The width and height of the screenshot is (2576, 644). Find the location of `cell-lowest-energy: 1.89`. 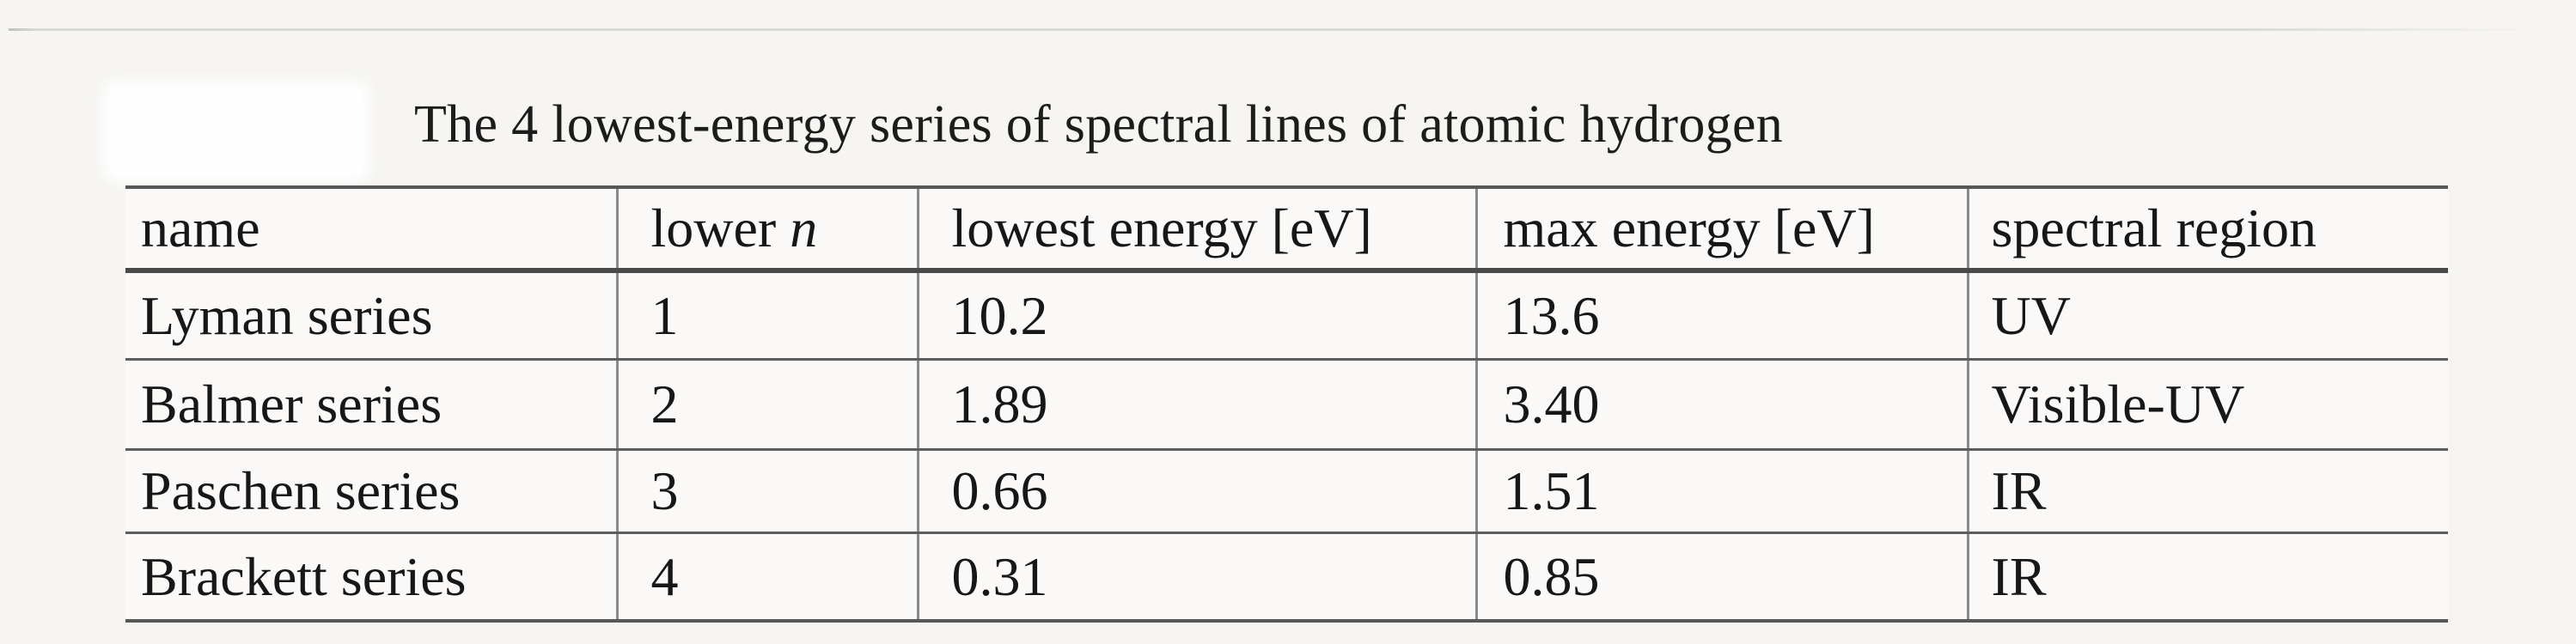

cell-lowest-energy: 1.89 is located at coordinates (1196, 405).